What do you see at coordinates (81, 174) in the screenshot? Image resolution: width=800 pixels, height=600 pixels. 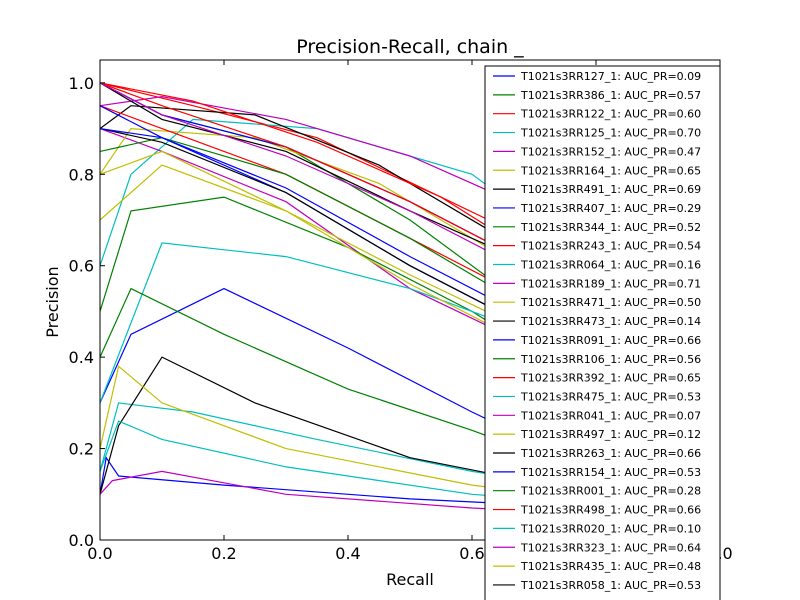 I see `y-tick-label: 0.8` at bounding box center [81, 174].